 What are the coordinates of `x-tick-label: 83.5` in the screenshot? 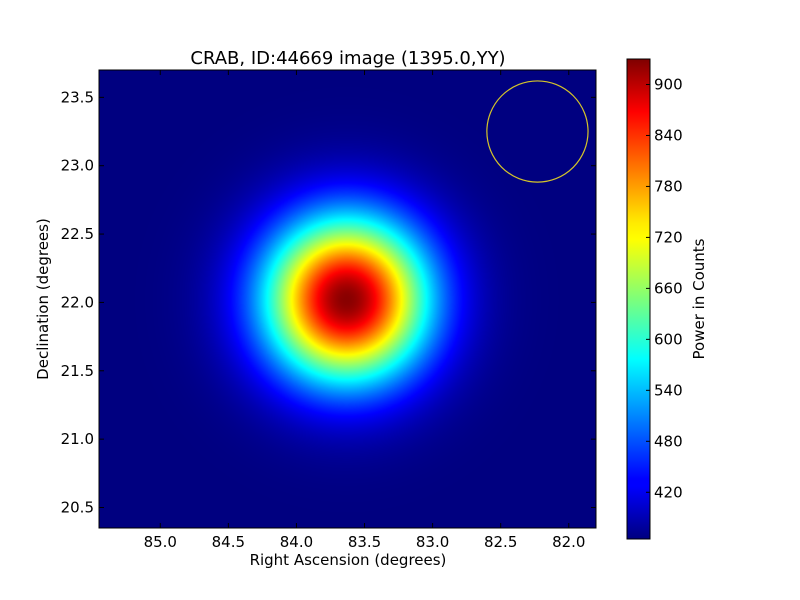 It's located at (364, 542).